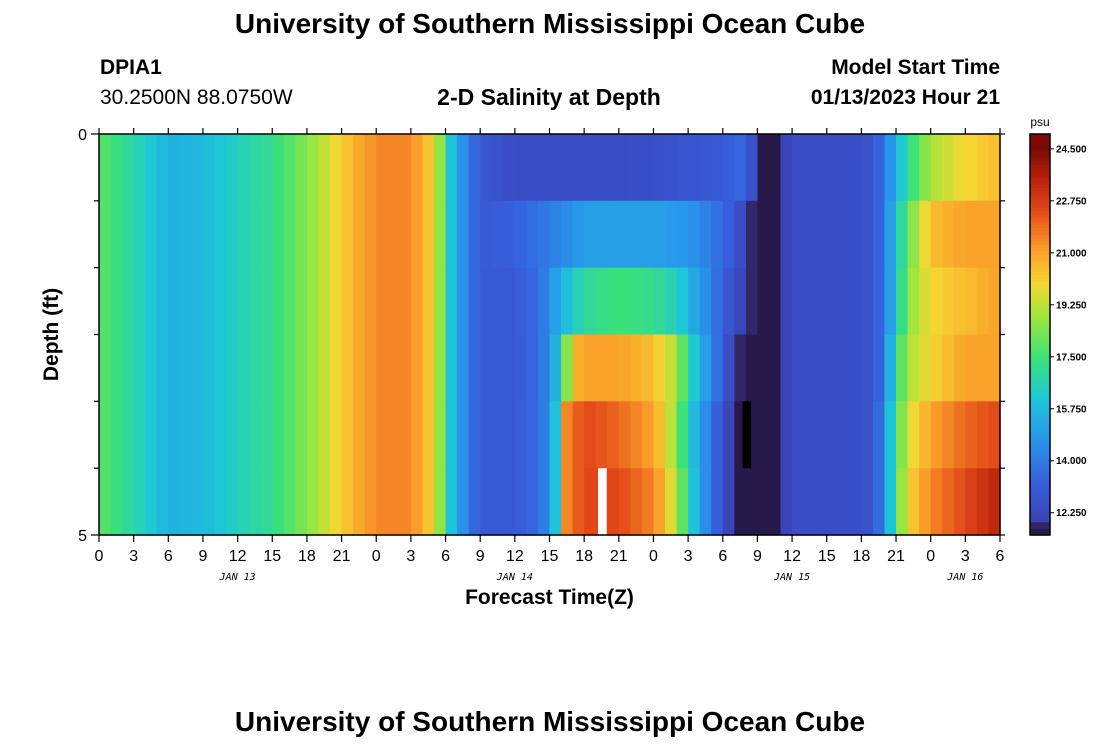 This screenshot has width=1100, height=750. What do you see at coordinates (1071, 149) in the screenshot?
I see `colorbar-tick-label: 24.500` at bounding box center [1071, 149].